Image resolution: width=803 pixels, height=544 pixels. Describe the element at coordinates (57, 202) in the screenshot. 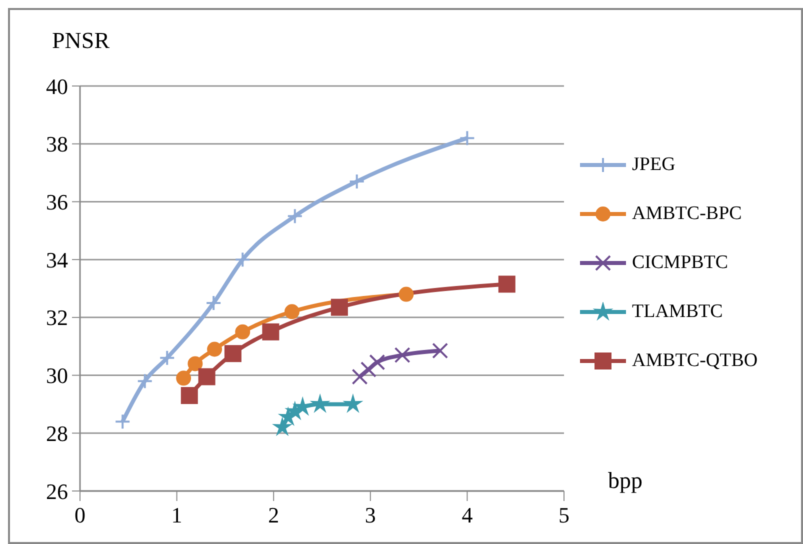

I see `y-tick-label: 36` at that location.